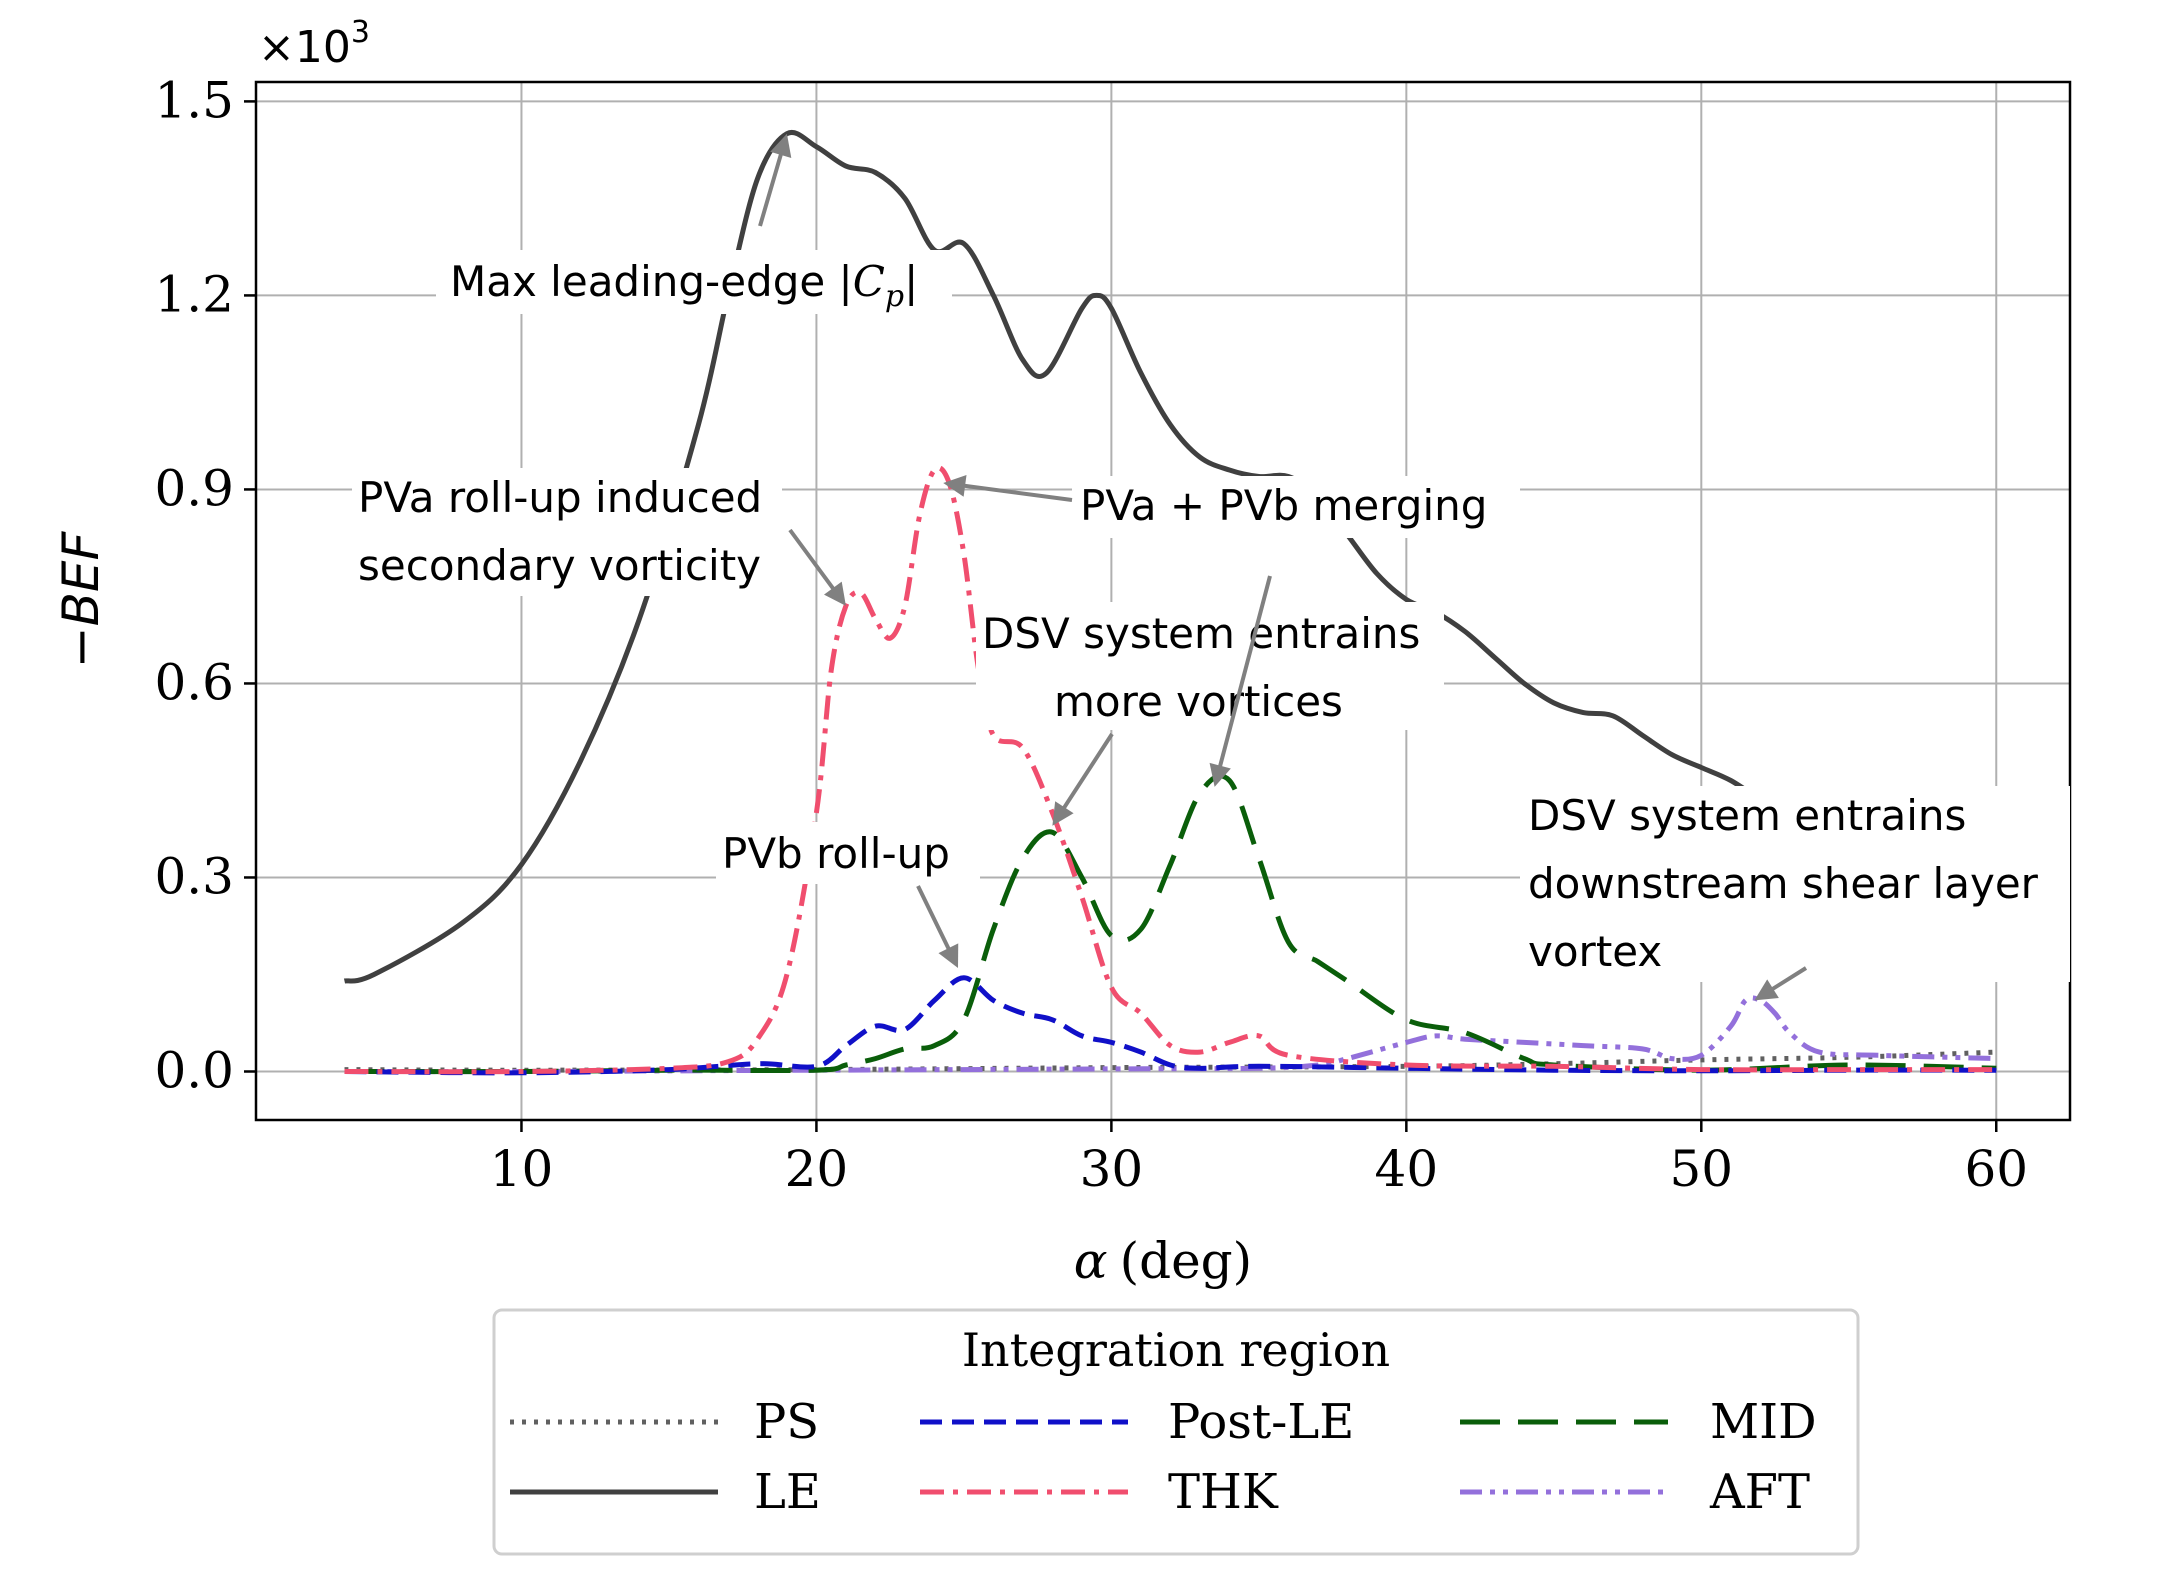 This screenshot has width=2162, height=1581. What do you see at coordinates (1261, 1422) in the screenshot?
I see `legend-label-post-le: Post-LE` at bounding box center [1261, 1422].